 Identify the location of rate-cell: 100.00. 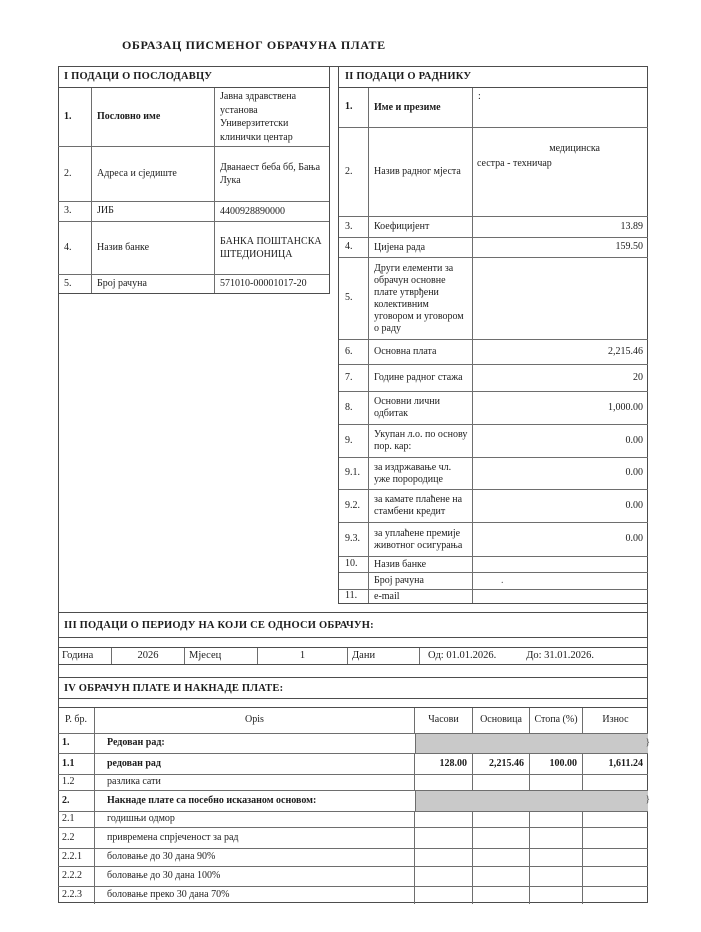
(556, 764).